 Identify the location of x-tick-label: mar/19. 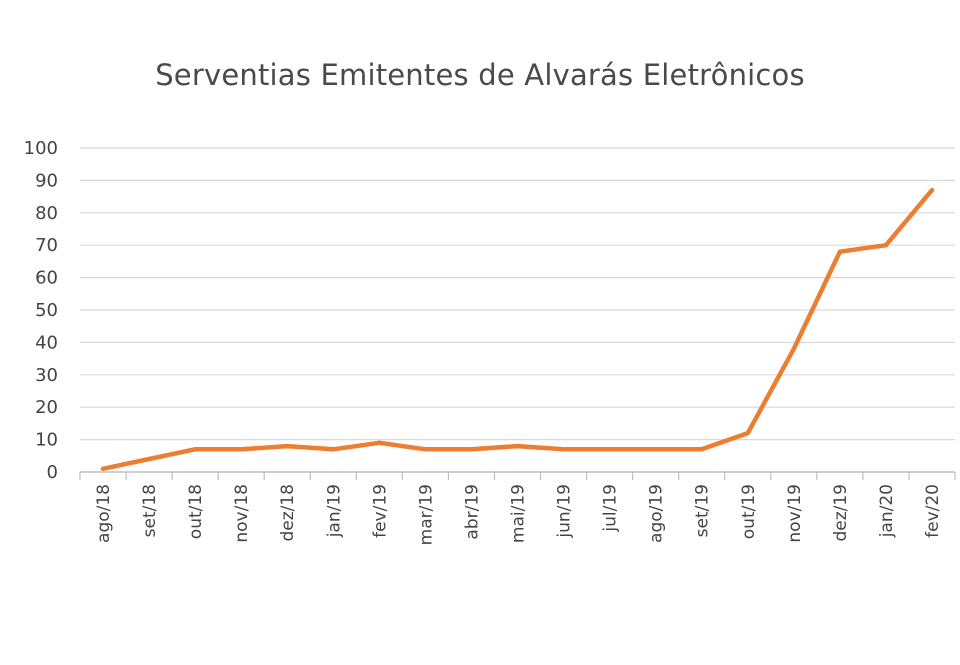
(426, 514).